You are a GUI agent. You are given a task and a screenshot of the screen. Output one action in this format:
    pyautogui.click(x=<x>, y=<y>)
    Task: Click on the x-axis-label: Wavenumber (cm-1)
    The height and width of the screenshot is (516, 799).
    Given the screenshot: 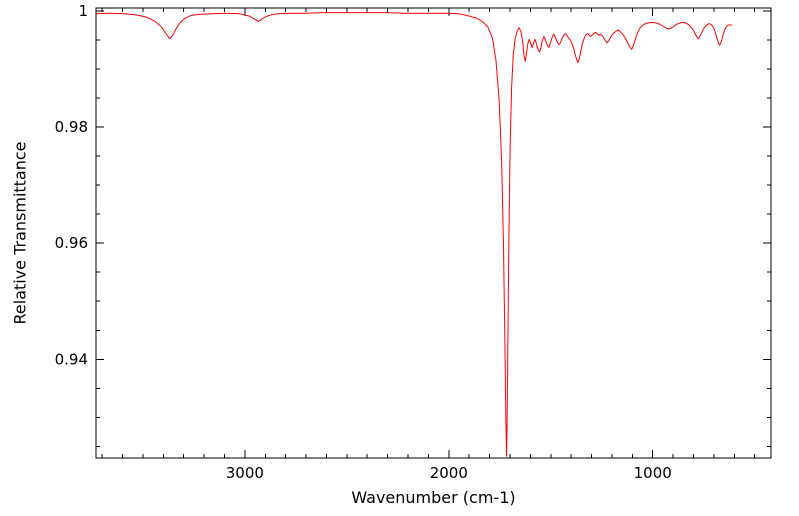 What is the action you would take?
    pyautogui.click(x=433, y=497)
    